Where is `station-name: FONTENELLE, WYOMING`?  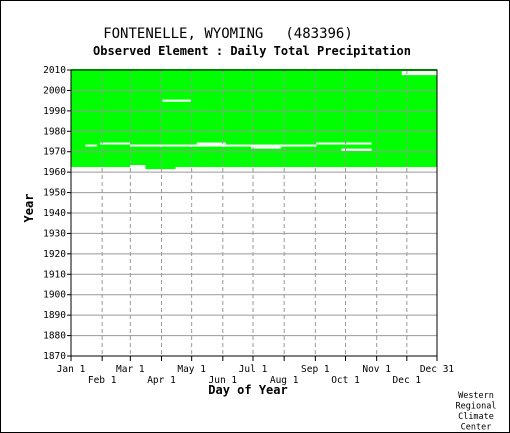
station-name: FONTENELLE, WYOMING is located at coordinates (183, 34).